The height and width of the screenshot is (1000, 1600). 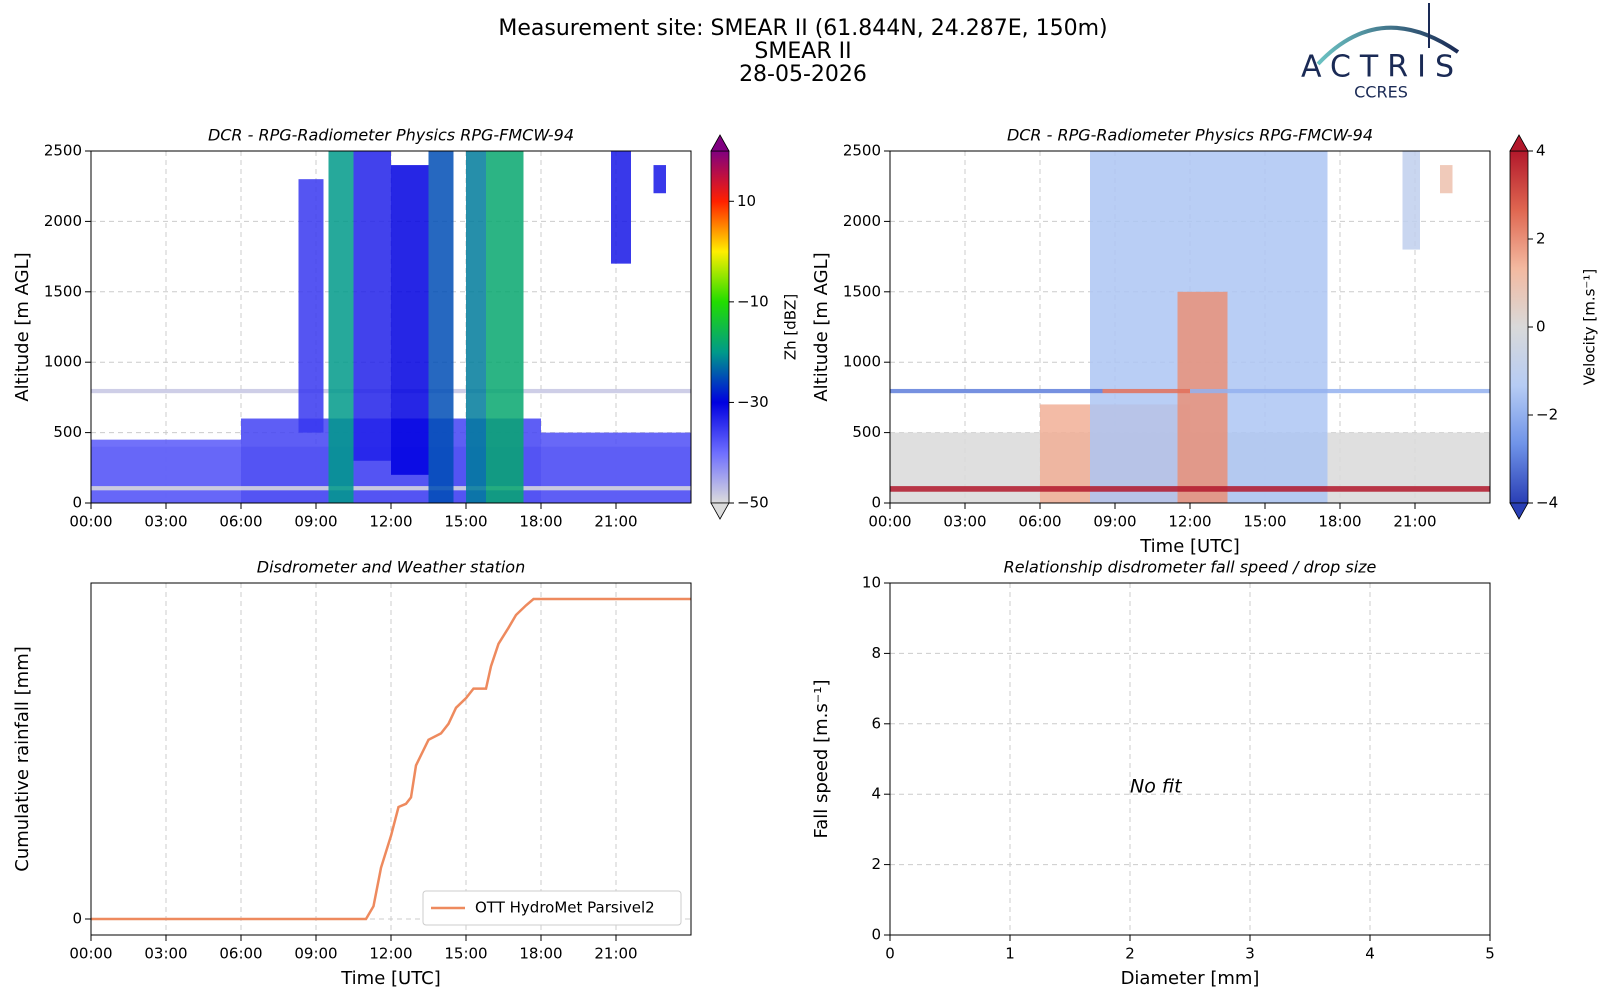 What do you see at coordinates (1190, 759) in the screenshot?
I see `plot-area` at bounding box center [1190, 759].